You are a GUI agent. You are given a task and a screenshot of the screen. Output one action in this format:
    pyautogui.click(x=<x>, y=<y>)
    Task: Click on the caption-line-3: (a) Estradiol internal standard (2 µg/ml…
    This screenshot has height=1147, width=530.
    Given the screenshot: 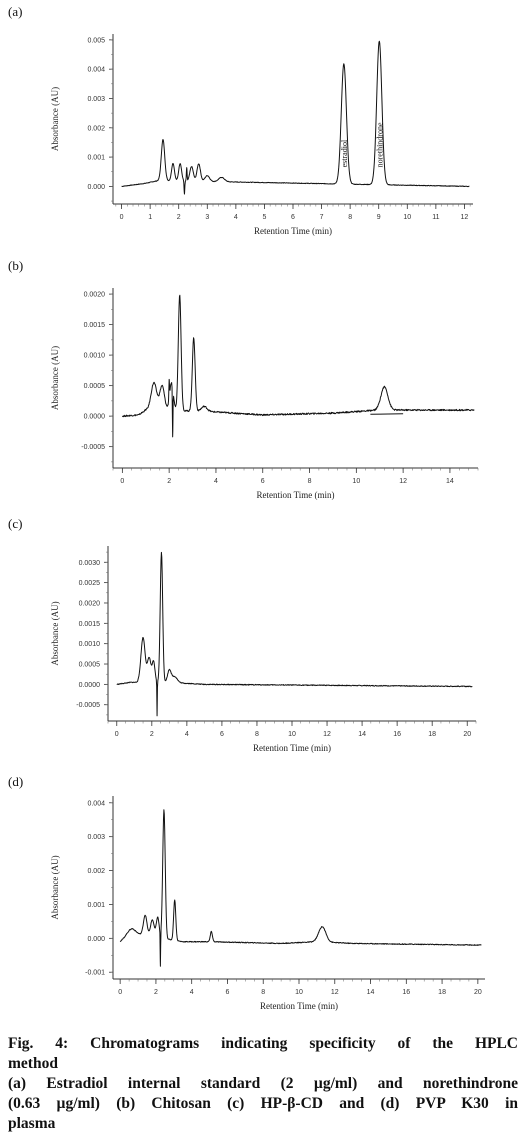 What is the action you would take?
    pyautogui.click(x=263, y=1083)
    